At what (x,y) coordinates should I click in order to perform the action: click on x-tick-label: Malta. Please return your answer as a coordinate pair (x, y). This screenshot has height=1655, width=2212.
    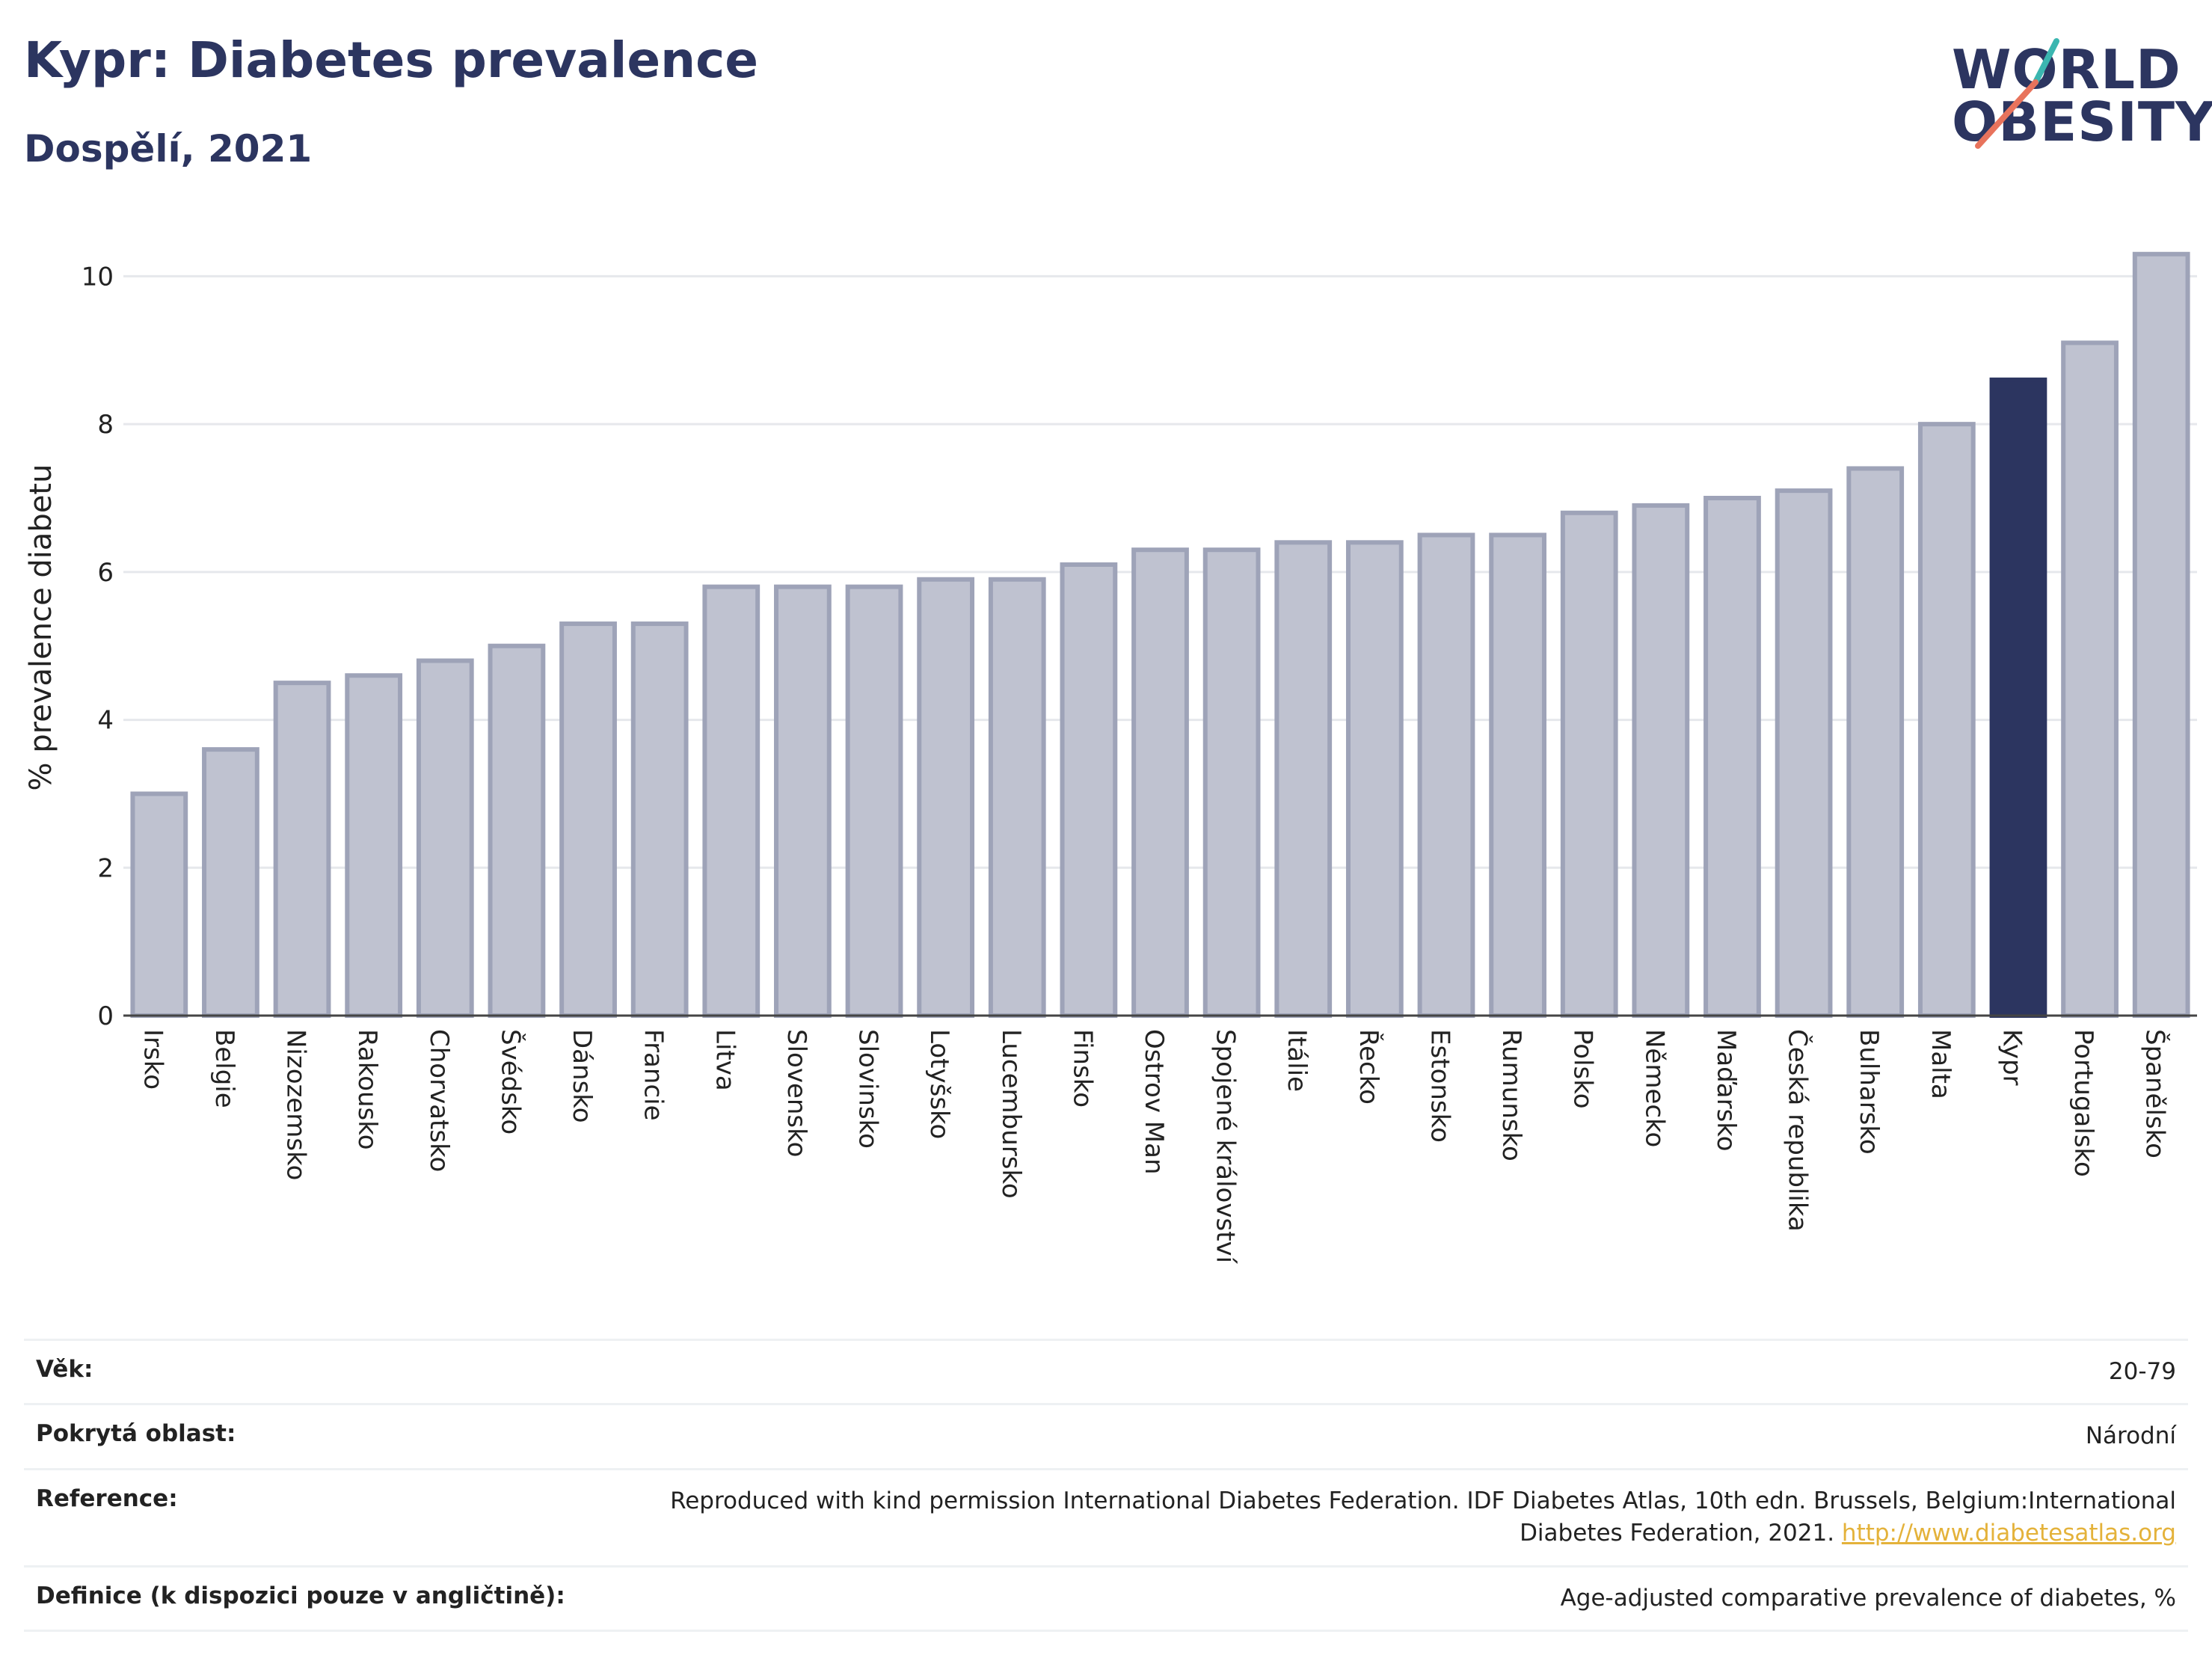
    Looking at the image, I should click on (1941, 1064).